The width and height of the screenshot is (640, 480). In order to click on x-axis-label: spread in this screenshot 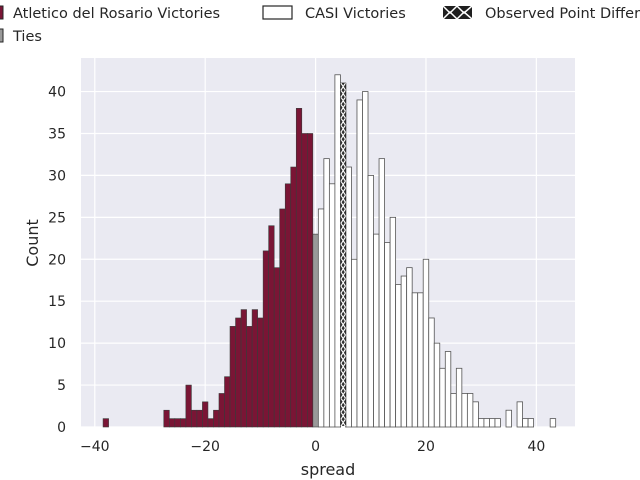, I will do `click(328, 469)`.